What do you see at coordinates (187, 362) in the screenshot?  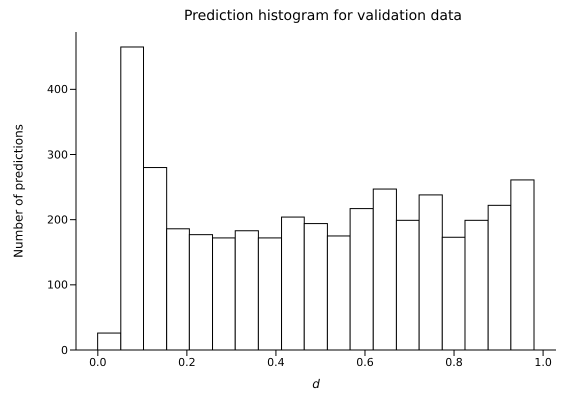 I see `x-tick-label: 0.2` at bounding box center [187, 362].